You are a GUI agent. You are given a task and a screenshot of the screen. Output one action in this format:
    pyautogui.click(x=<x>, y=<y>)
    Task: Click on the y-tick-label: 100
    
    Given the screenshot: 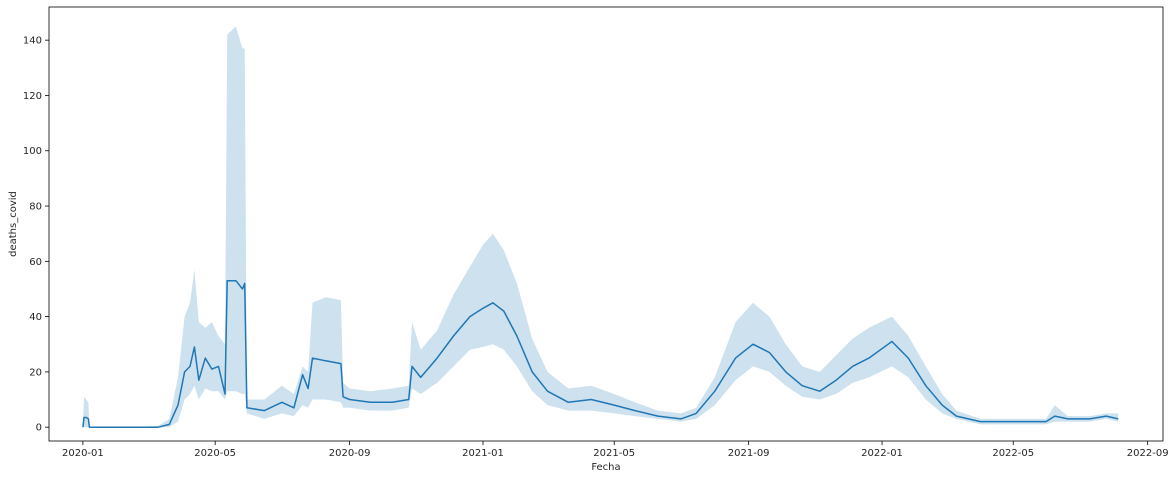 What is the action you would take?
    pyautogui.click(x=32, y=151)
    